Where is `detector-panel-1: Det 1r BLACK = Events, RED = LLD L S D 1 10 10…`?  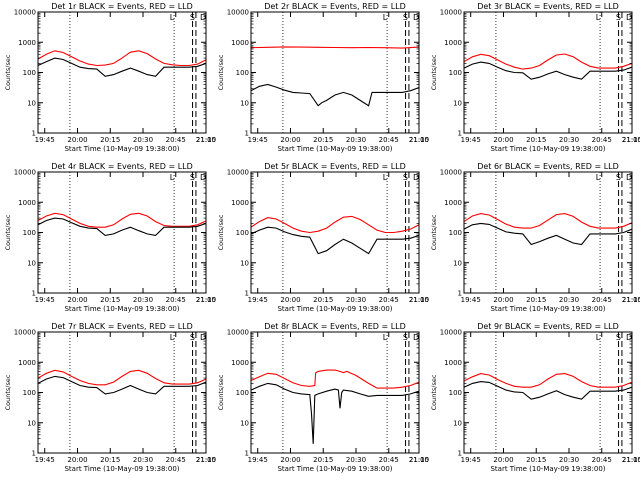
detector-panel-1: Det 1r BLACK = Events, RED = LLD L S D 1 10 10… is located at coordinates (108, 80).